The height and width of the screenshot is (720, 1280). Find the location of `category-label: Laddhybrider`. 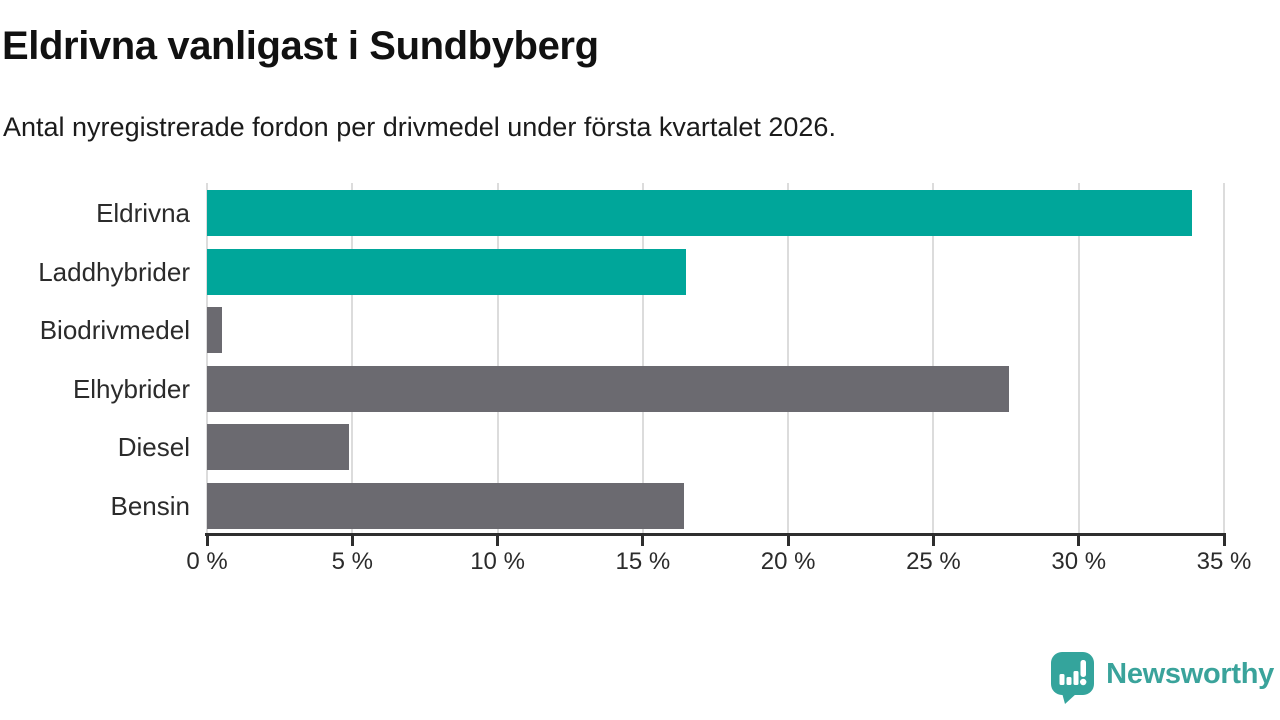

category-label: Laddhybrider is located at coordinates (114, 271).